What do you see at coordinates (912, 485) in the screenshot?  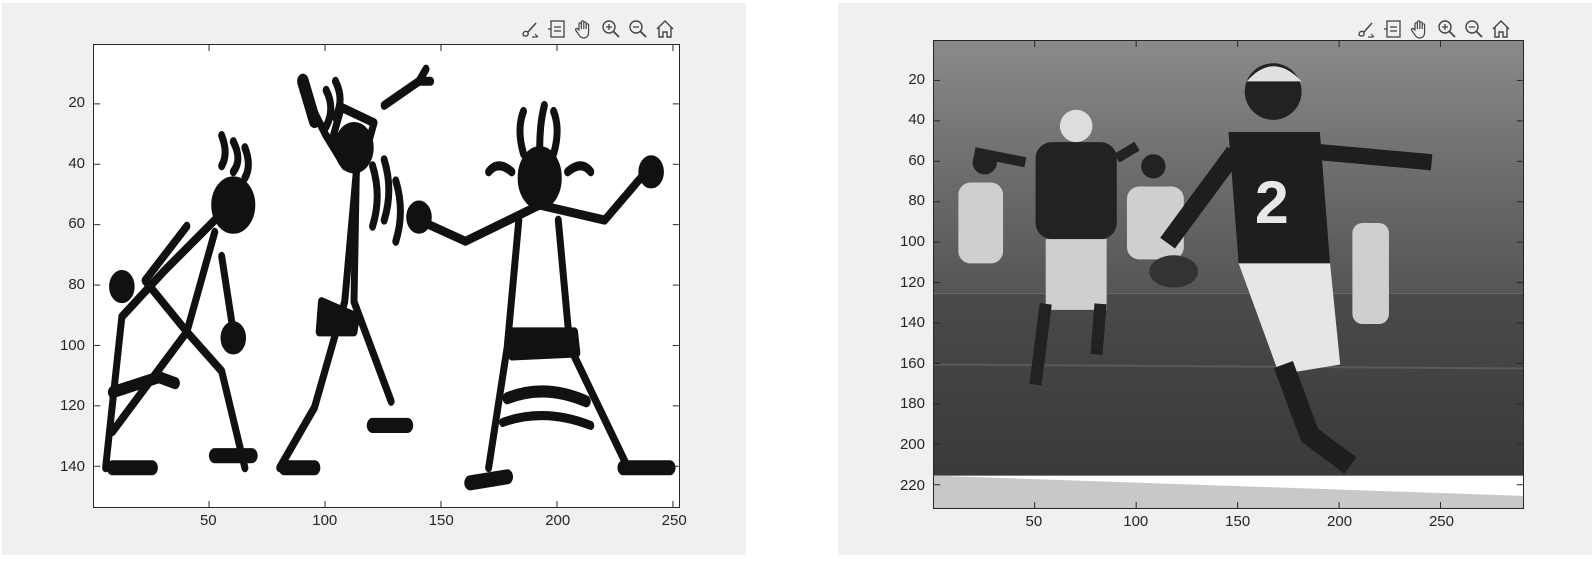 I see `y-tick-label: 220` at bounding box center [912, 485].